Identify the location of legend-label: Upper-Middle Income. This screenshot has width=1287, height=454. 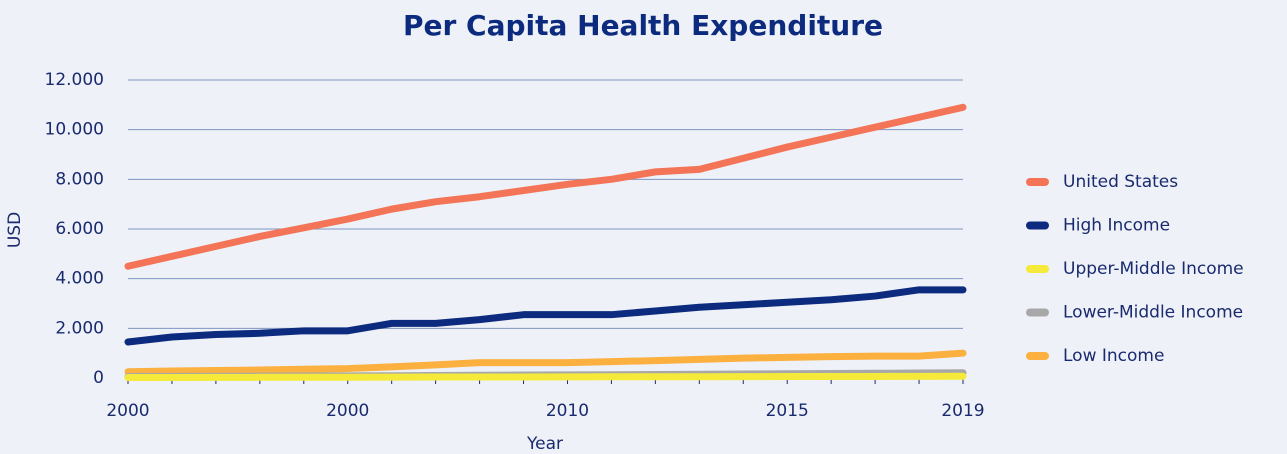
(1153, 269).